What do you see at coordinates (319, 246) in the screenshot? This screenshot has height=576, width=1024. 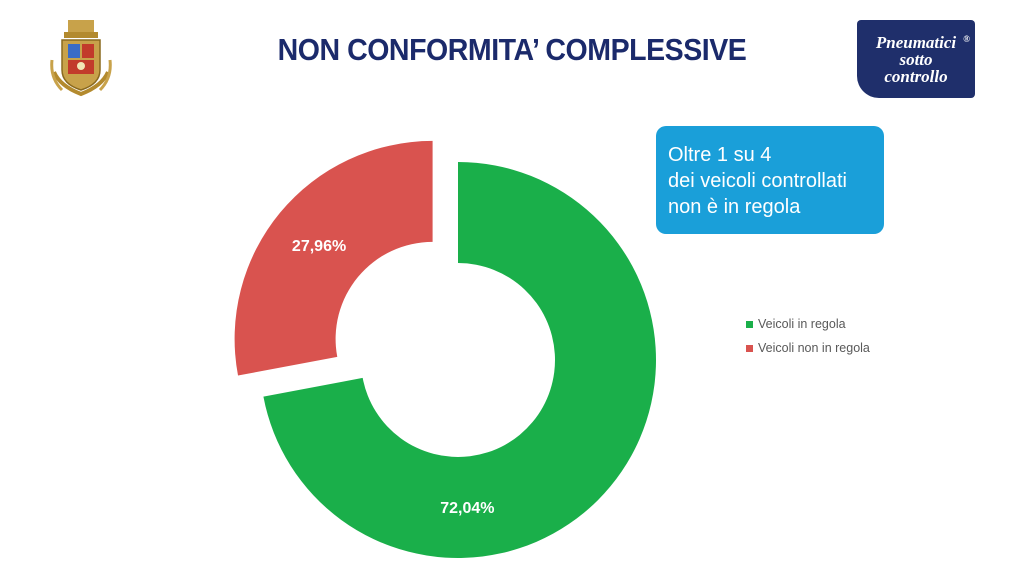 I see `data-label: 27,96%` at bounding box center [319, 246].